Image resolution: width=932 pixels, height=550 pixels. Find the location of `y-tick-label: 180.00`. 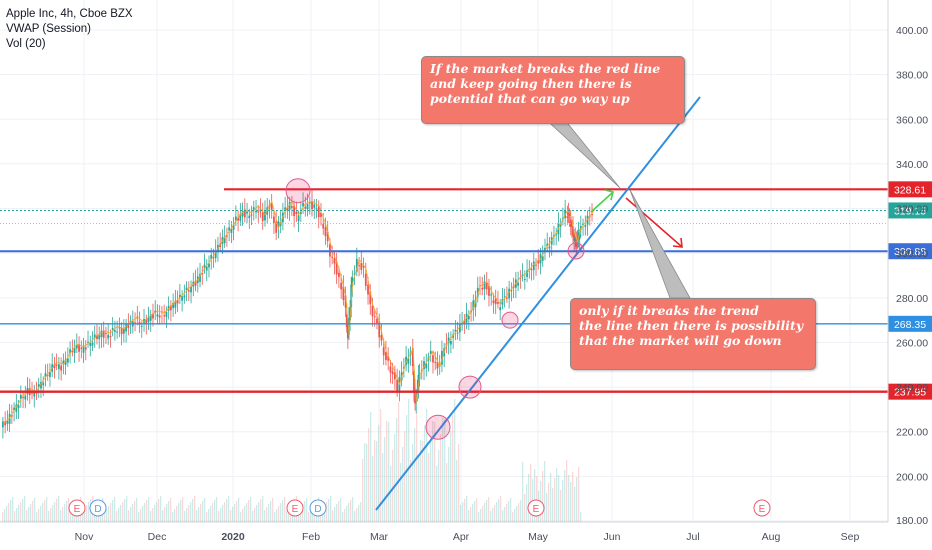

y-tick-label: 180.00 is located at coordinates (912, 521).